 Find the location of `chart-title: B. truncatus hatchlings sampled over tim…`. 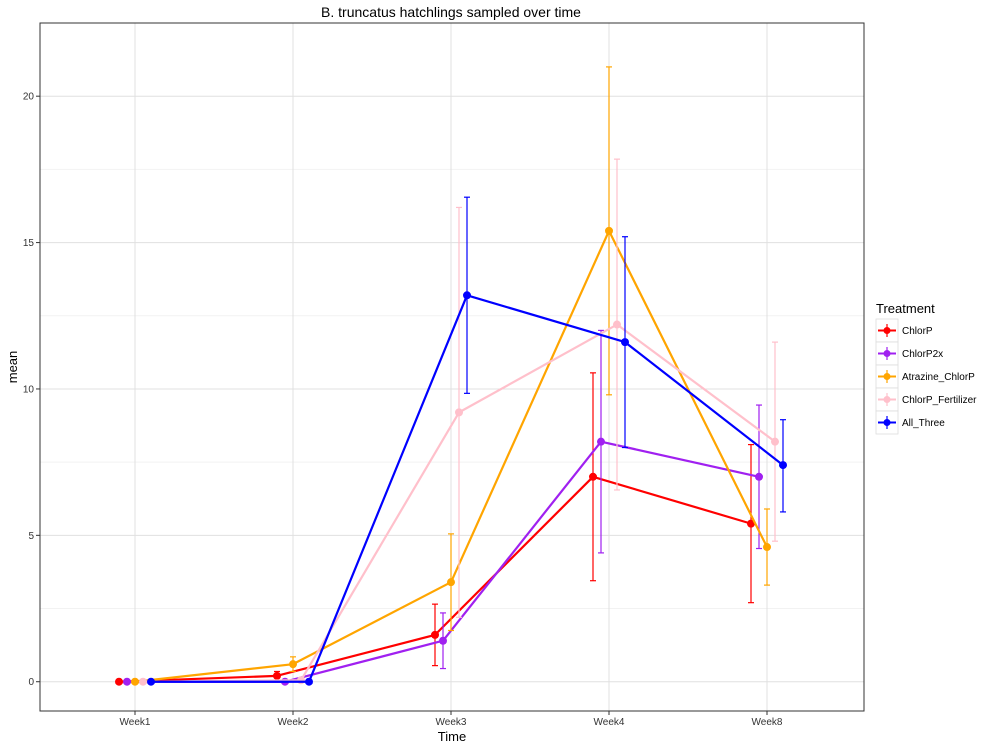

chart-title: B. truncatus hatchlings sampled over tim… is located at coordinates (451, 12).